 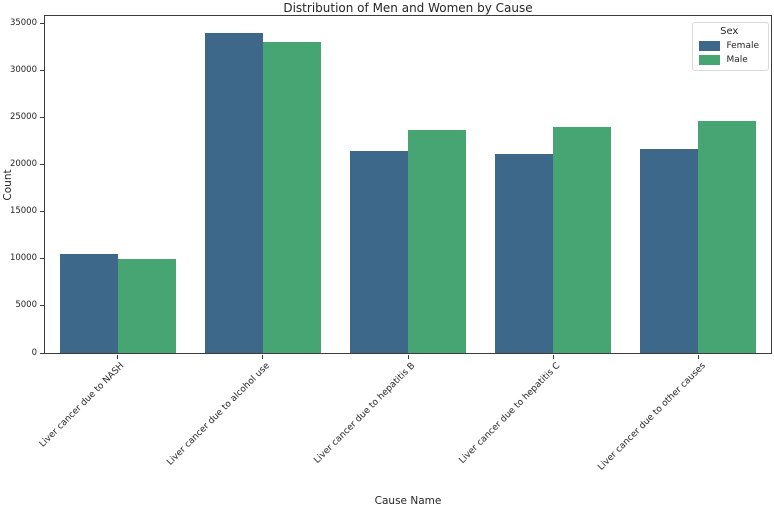 What do you see at coordinates (710, 46) in the screenshot?
I see `female-color-swatch` at bounding box center [710, 46].